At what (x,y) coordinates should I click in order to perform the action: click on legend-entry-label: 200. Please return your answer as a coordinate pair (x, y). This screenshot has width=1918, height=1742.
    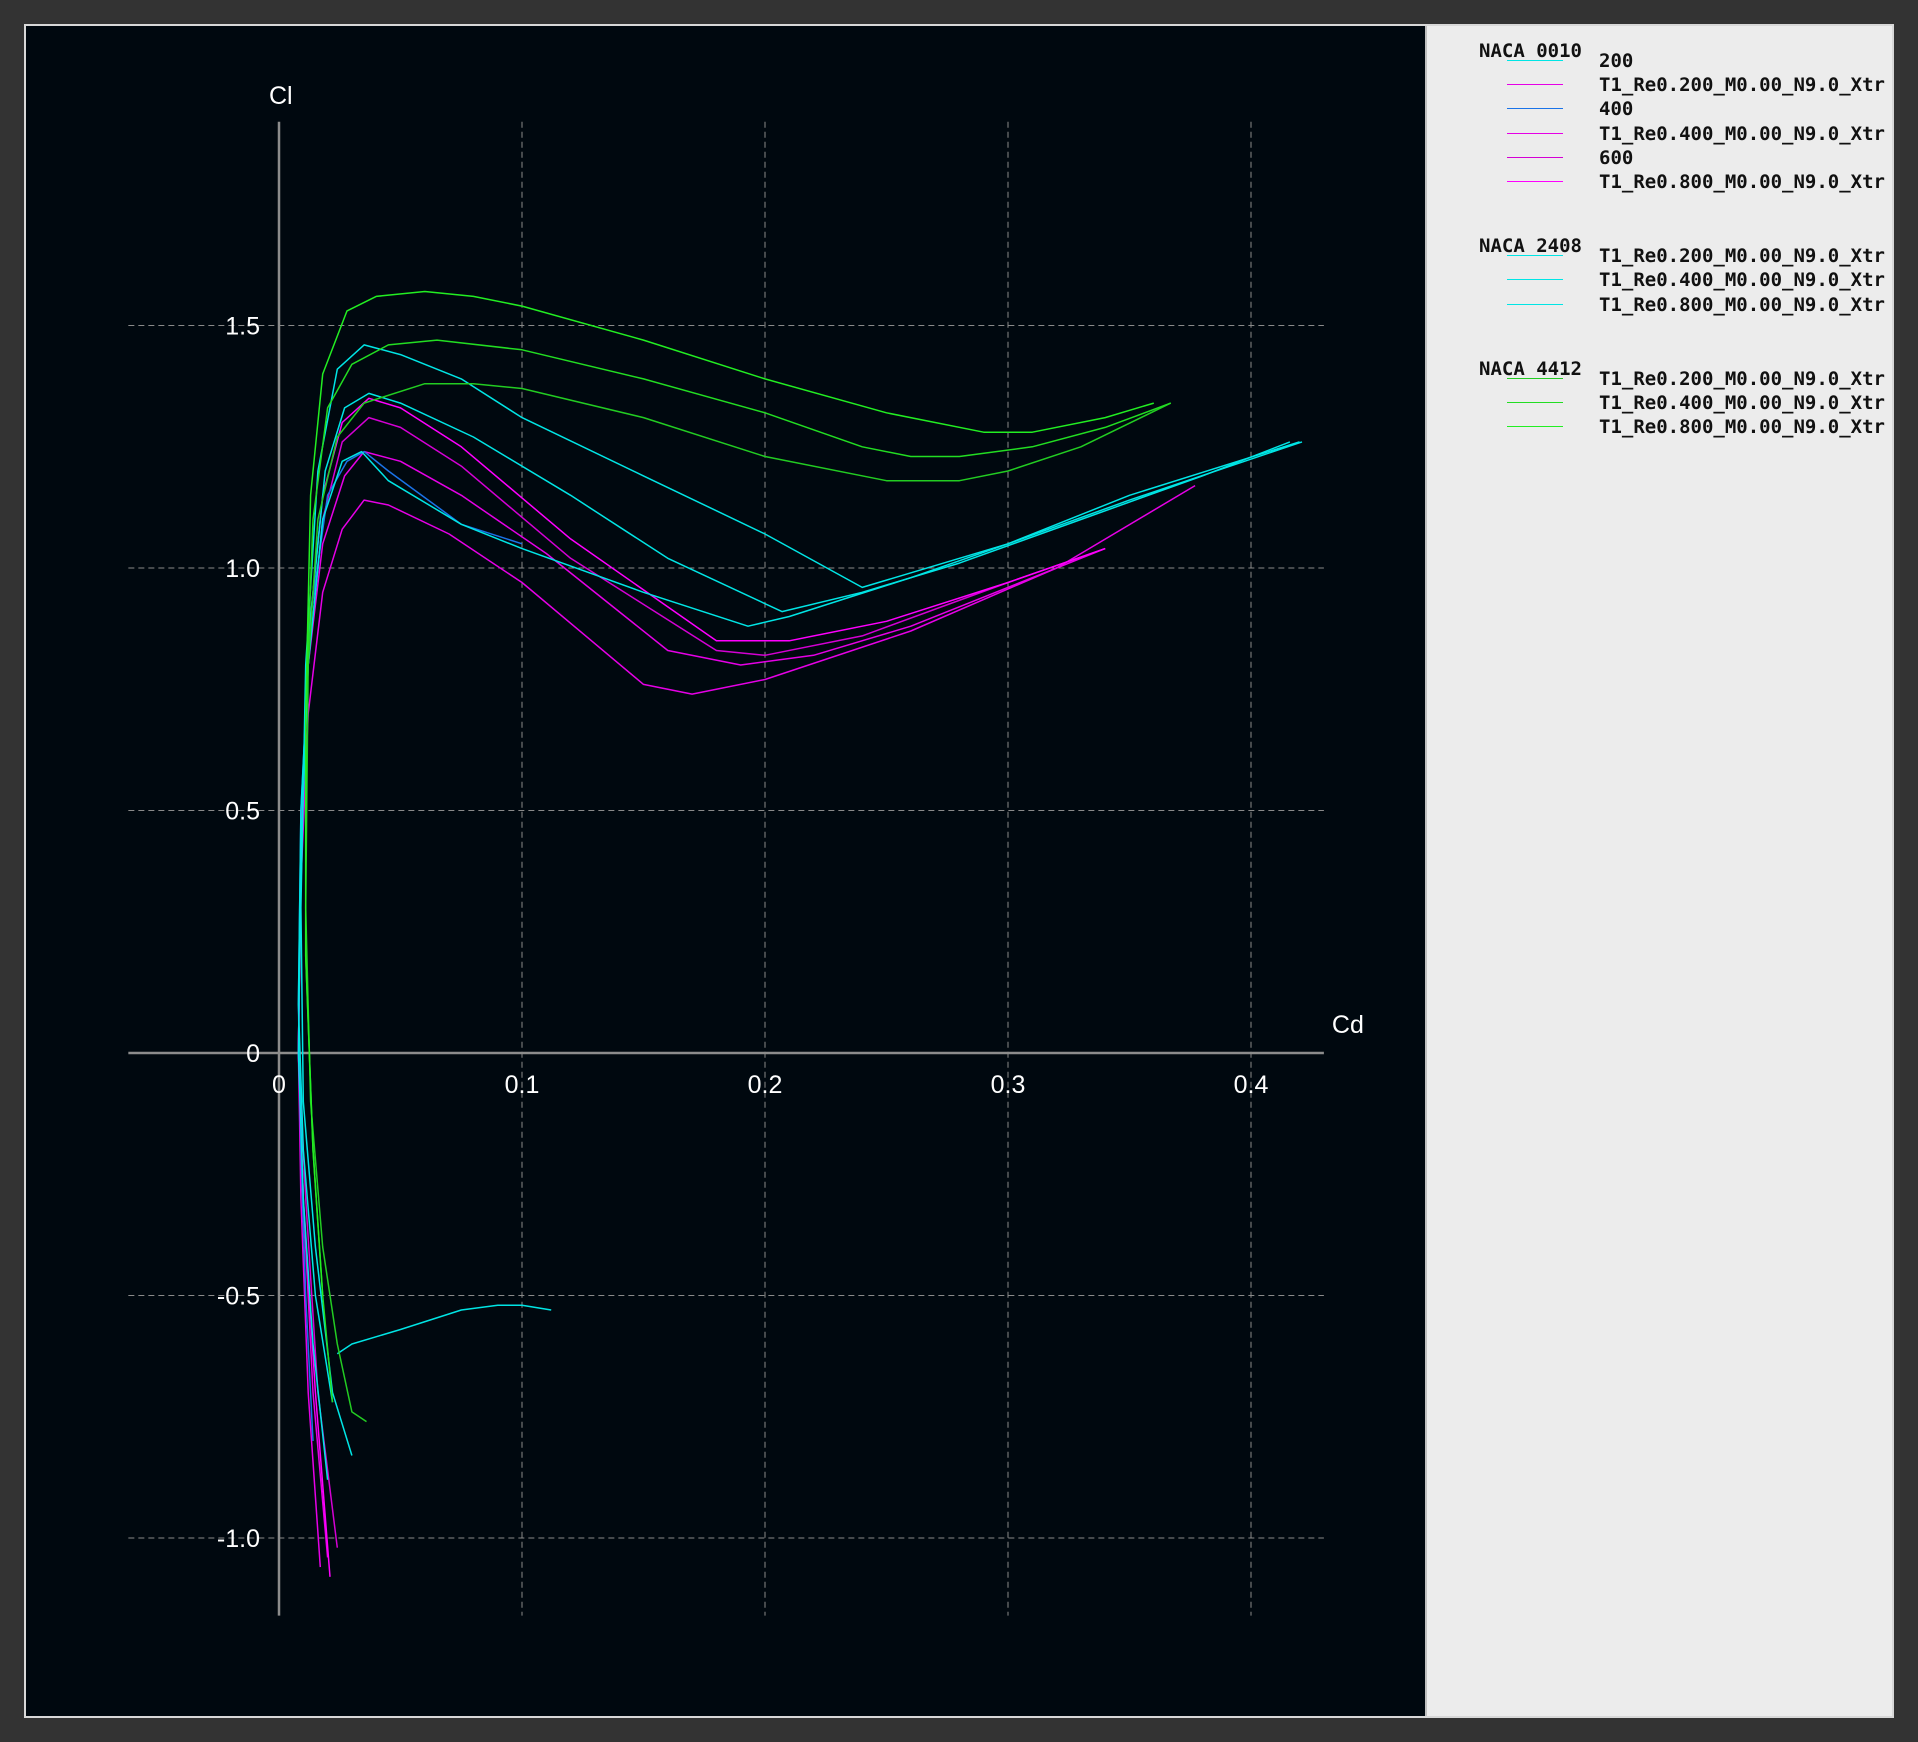
    Looking at the image, I should click on (1616, 61).